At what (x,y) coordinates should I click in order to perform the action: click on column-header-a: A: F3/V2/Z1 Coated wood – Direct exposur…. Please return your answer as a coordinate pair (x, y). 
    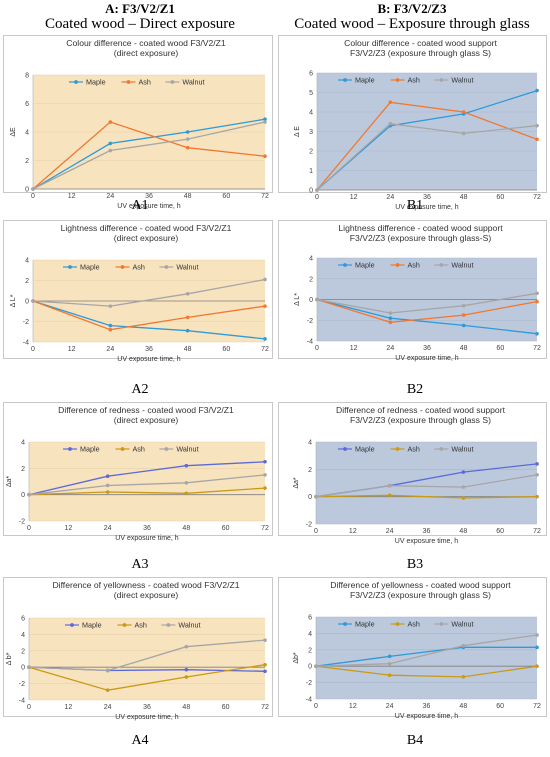
    Looking at the image, I should click on (140, 17).